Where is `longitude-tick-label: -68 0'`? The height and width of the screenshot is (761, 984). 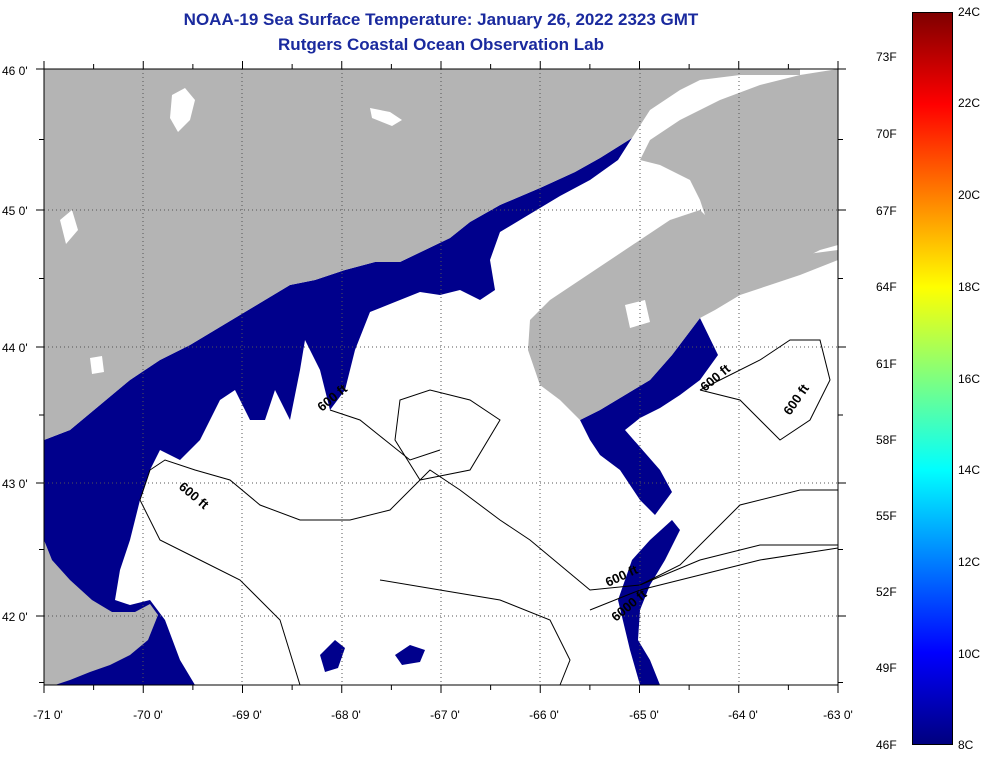
longitude-tick-label: -68 0' is located at coordinates (346, 715).